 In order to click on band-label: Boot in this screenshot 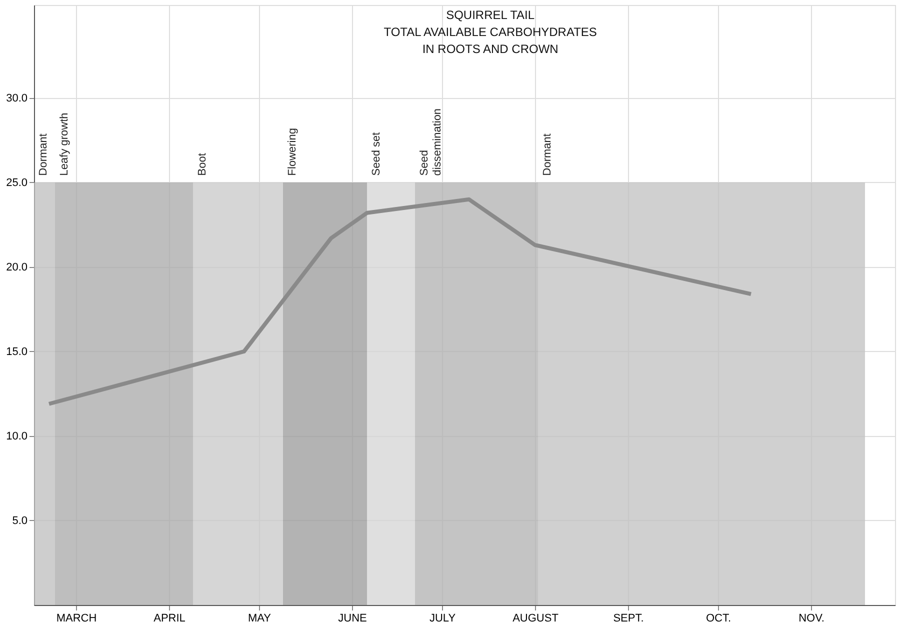, I will do `click(202, 164)`.